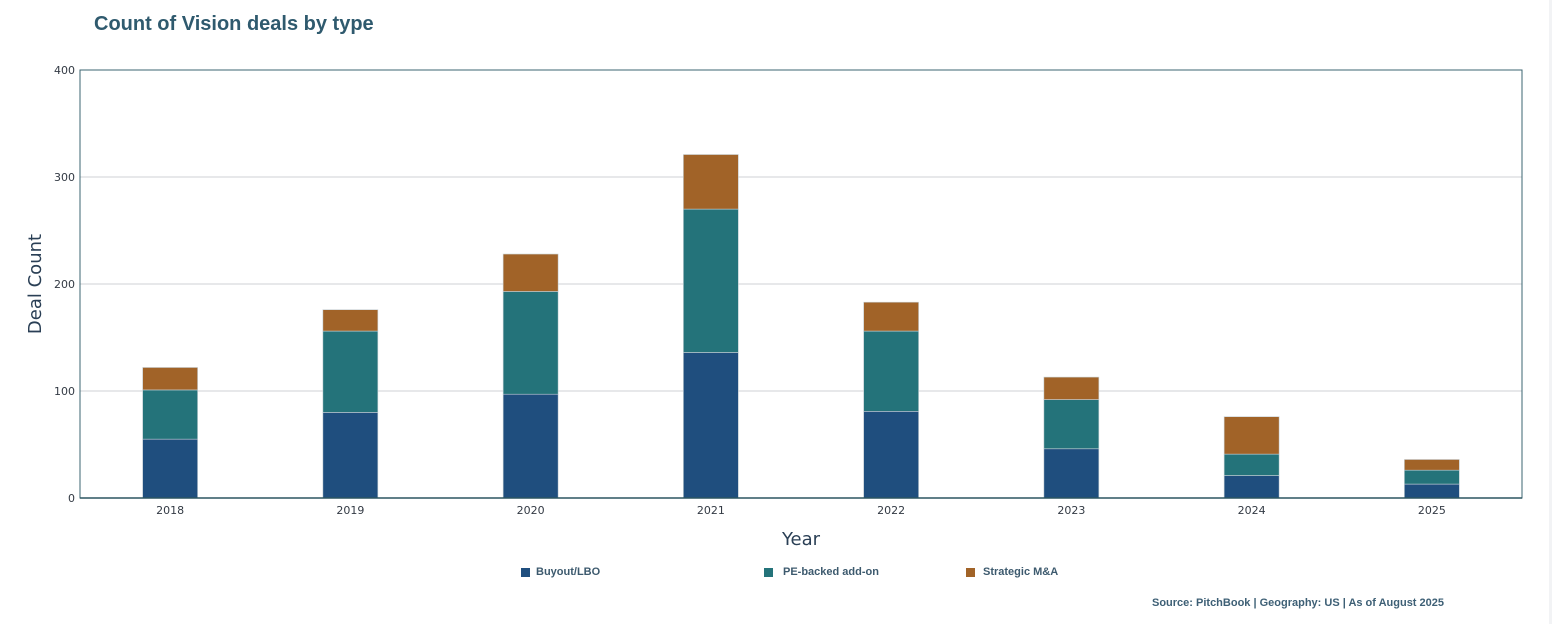 The image size is (1552, 624). Describe the element at coordinates (831, 572) in the screenshot. I see `legend-label-pe-addon: PE-backed add-on` at that location.